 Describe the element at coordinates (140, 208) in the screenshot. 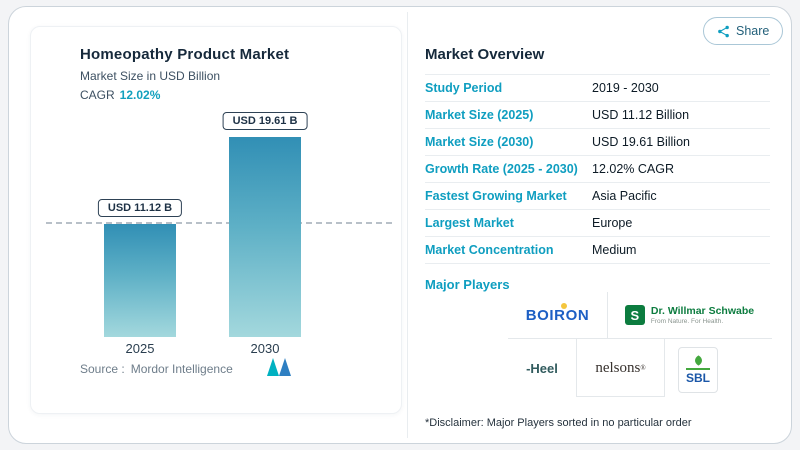

I see `bar-value-label-2025: USD 11.12 B` at that location.